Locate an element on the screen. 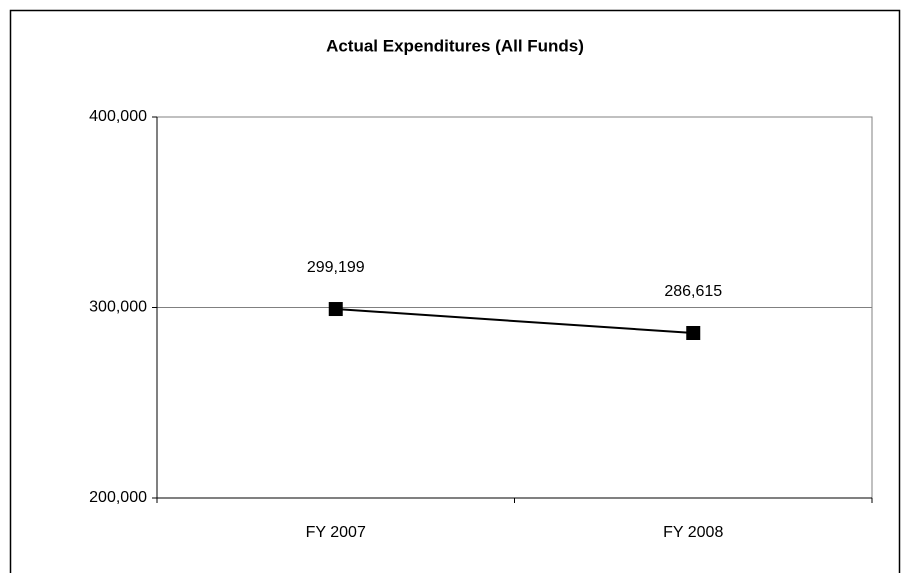  line is located at coordinates (514, 321).